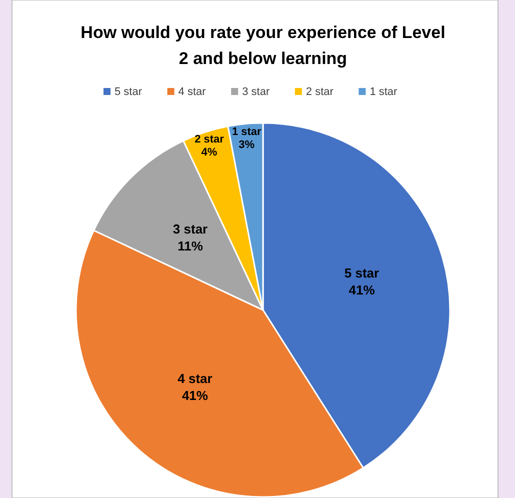  What do you see at coordinates (247, 132) in the screenshot?
I see `slice-label: 1 star` at bounding box center [247, 132].